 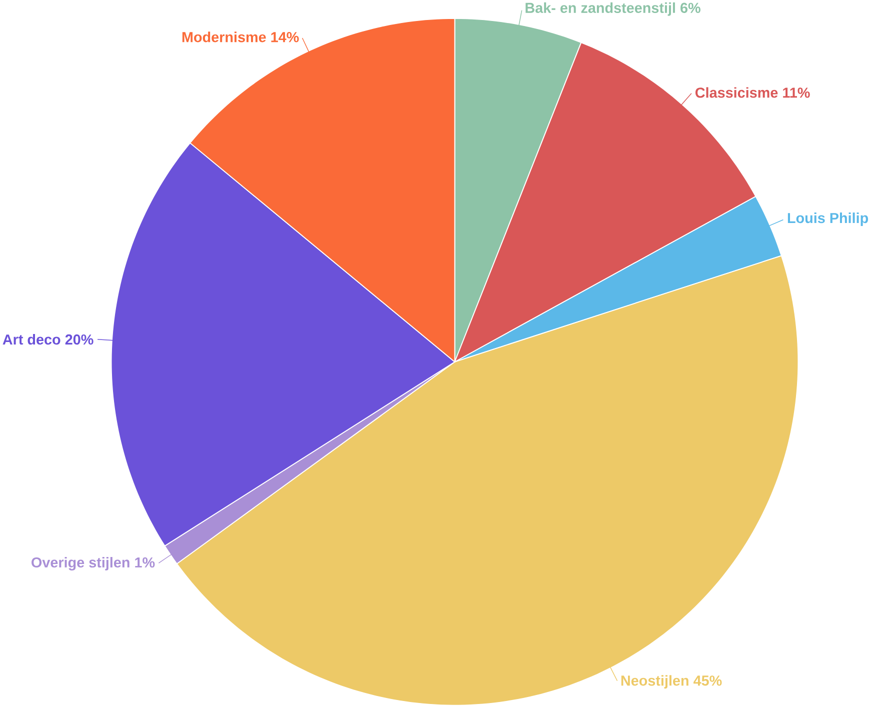 I want to click on slice-label: Neostijlen, so click(x=654, y=682).